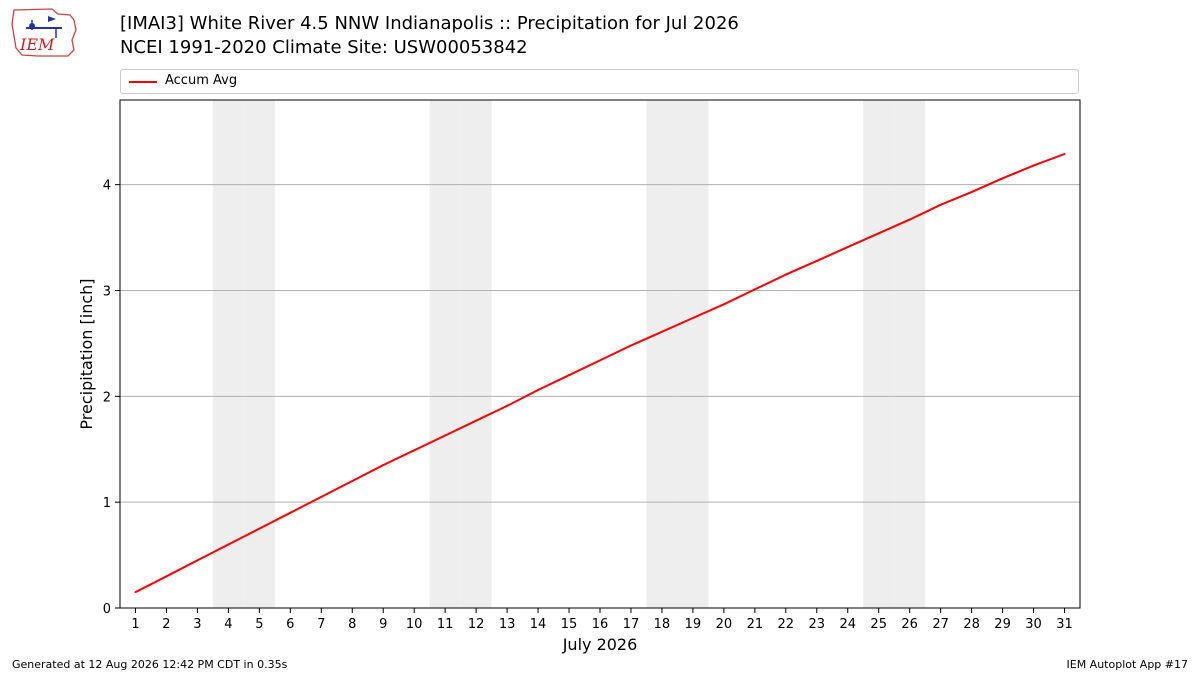 This screenshot has width=1200, height=675. I want to click on xtick-label-2: 2, so click(166, 624).